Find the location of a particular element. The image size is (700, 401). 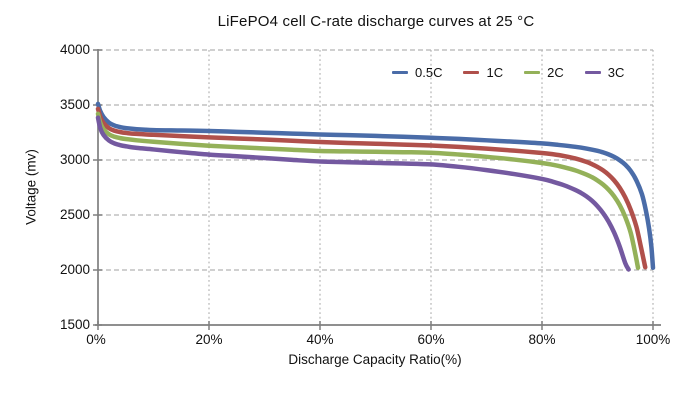

x-tick-label: 100% is located at coordinates (653, 339).